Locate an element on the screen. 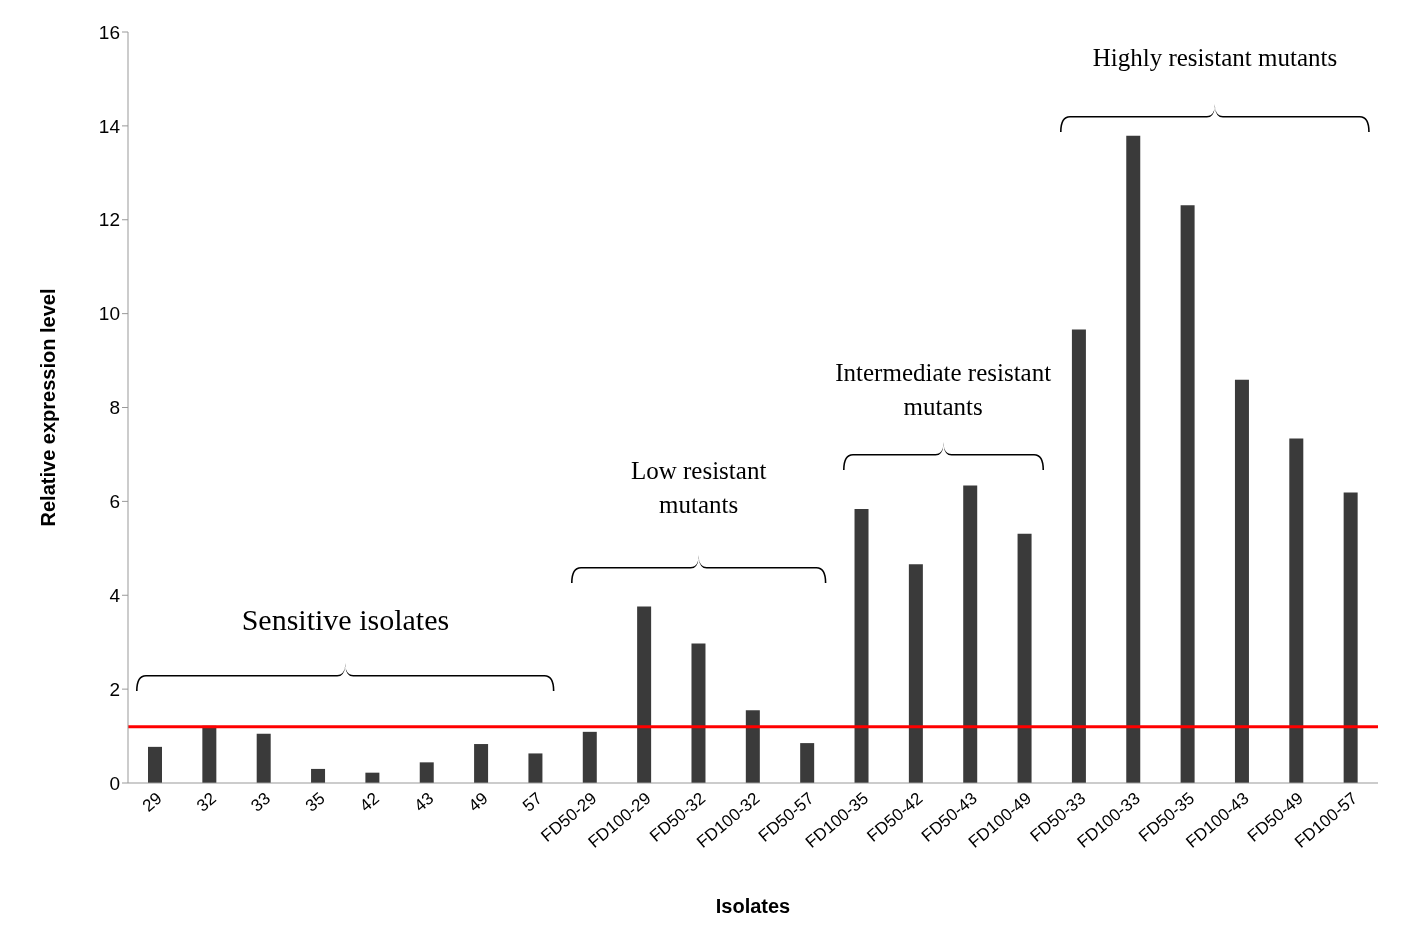 The width and height of the screenshot is (1405, 929). y-tick-label: 12 is located at coordinates (109, 220).